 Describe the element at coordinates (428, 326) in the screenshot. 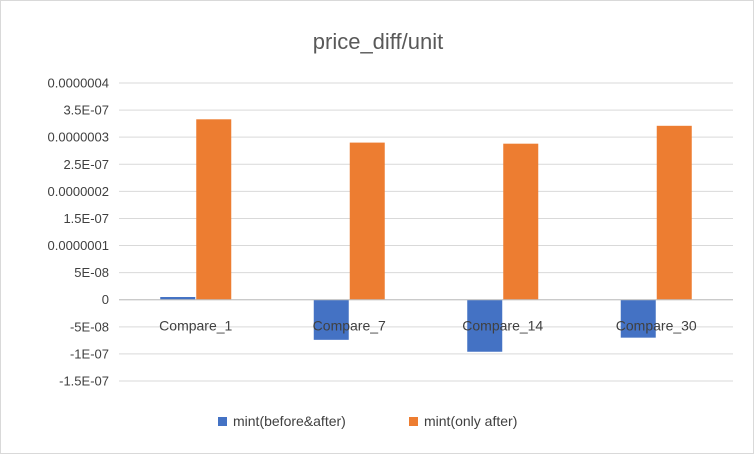

I see `x-axis-tick-labels: Compare_1 Compare_7 Compare_14 Compare_30` at that location.